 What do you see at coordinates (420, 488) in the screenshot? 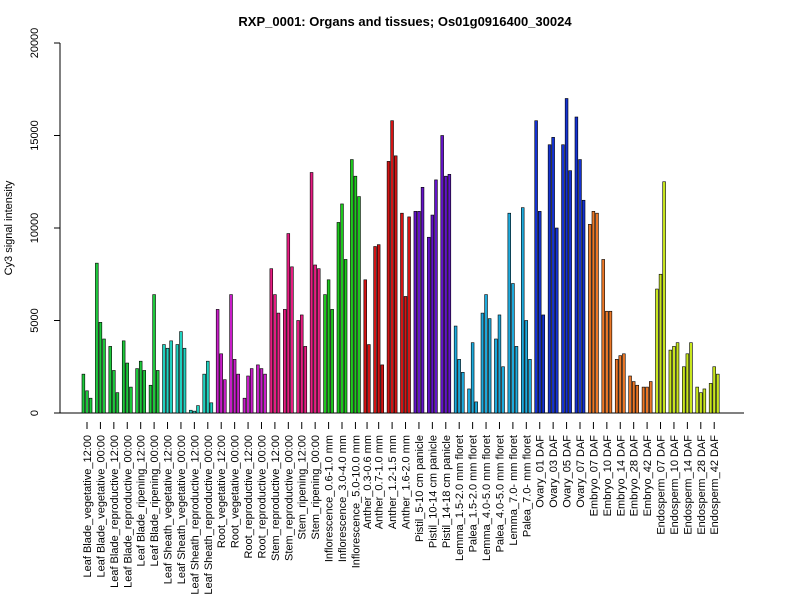
I see `x-tick-label: Pistil_5-10 cm panicle` at bounding box center [420, 488].